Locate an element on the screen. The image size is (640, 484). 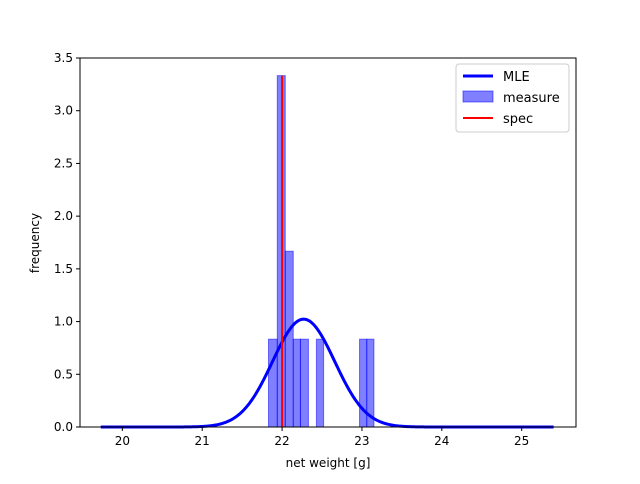
y-axis-label: frequency is located at coordinates (35, 243).